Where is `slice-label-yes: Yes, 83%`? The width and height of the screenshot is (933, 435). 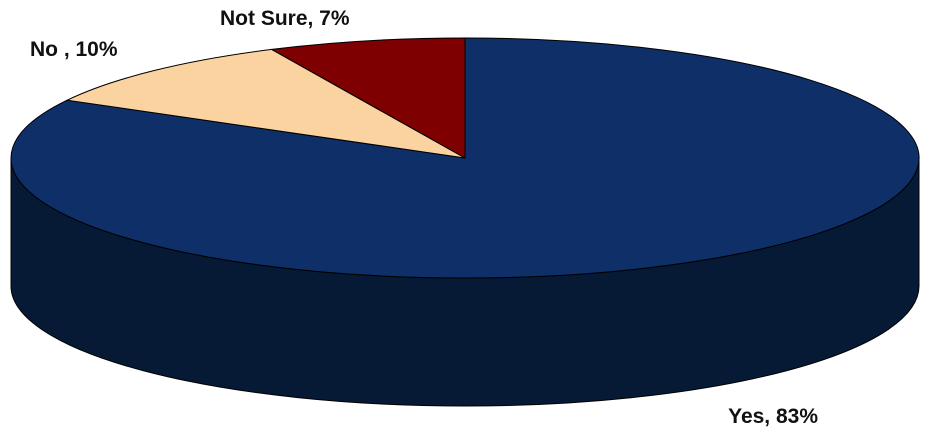 slice-label-yes: Yes, 83% is located at coordinates (773, 416).